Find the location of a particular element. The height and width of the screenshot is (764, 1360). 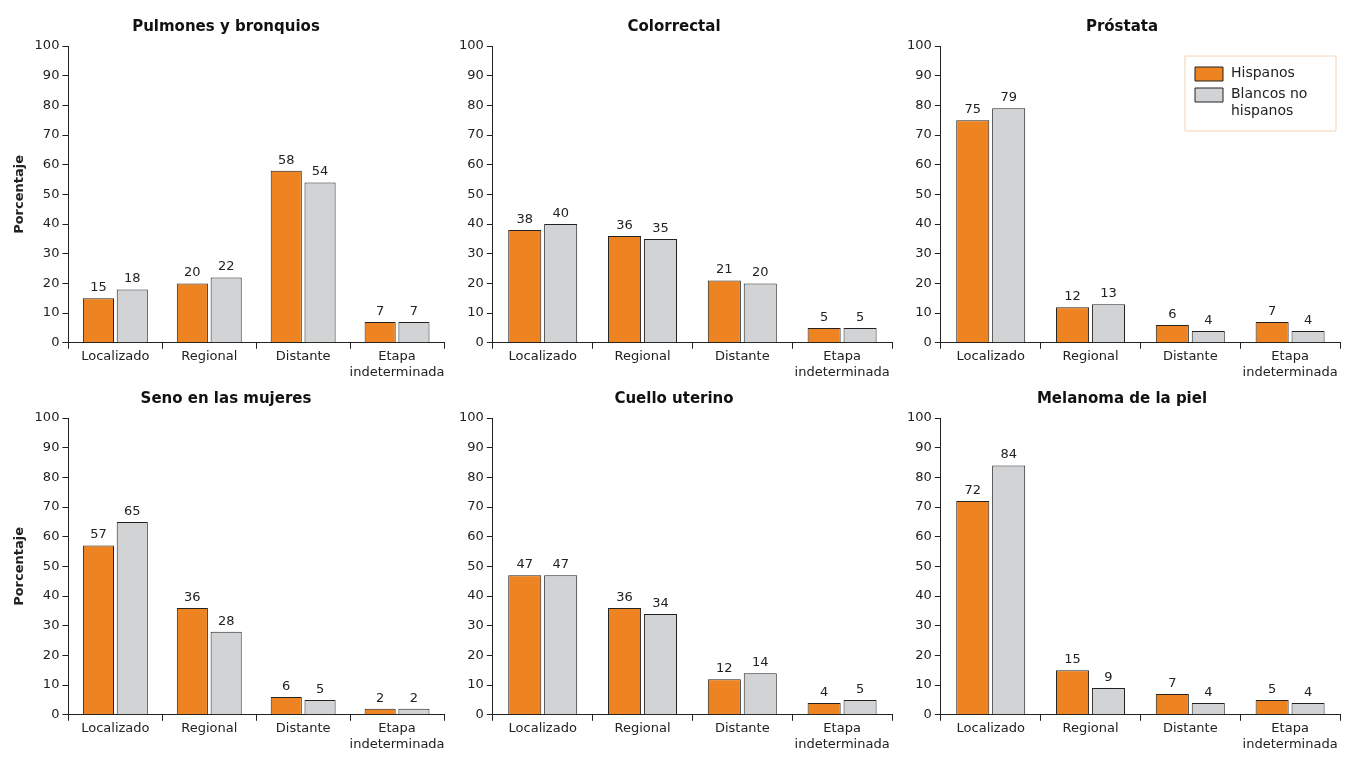

data-label: 21 is located at coordinates (724, 269).